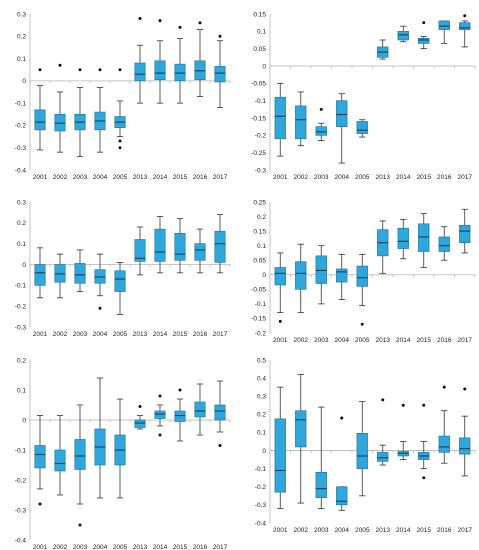 The image size is (479, 550). I want to click on y-tick-label: 0.5, so click(261, 360).